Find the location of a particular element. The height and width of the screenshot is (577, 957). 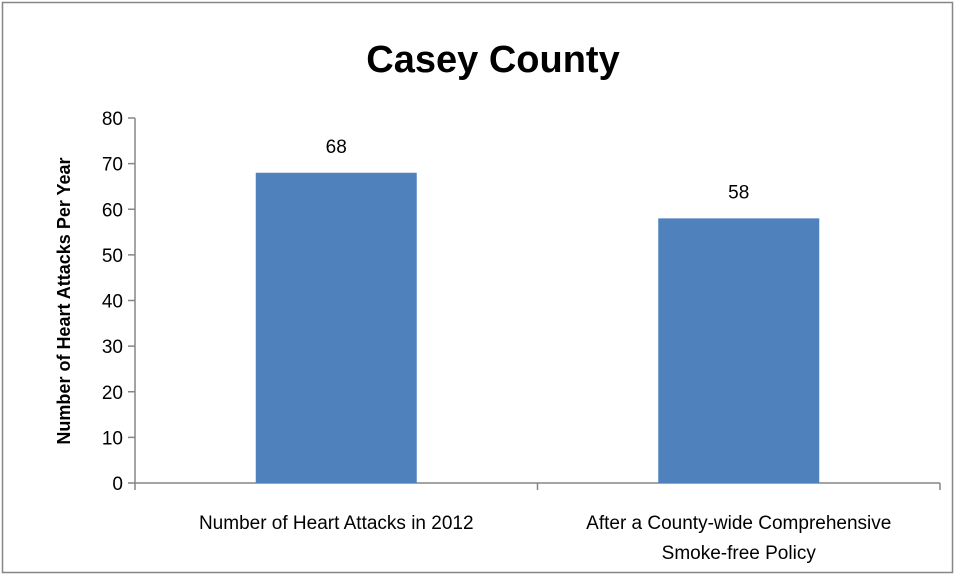

category-label: Number of Heart Attacks in 2012 is located at coordinates (336, 523).